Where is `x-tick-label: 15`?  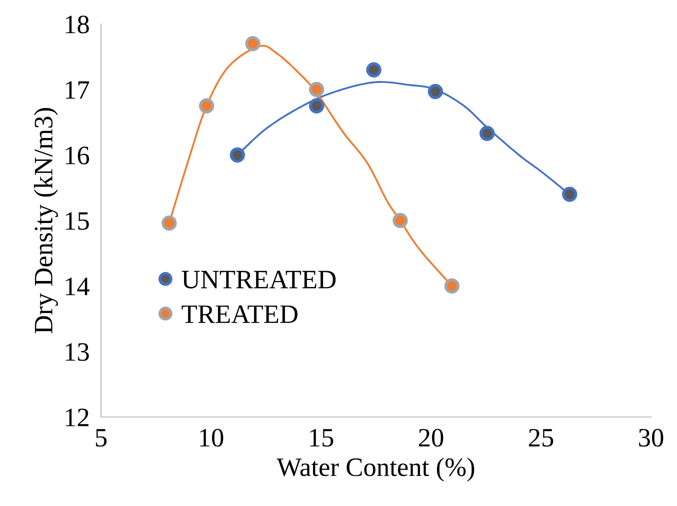
x-tick-label: 15 is located at coordinates (322, 438).